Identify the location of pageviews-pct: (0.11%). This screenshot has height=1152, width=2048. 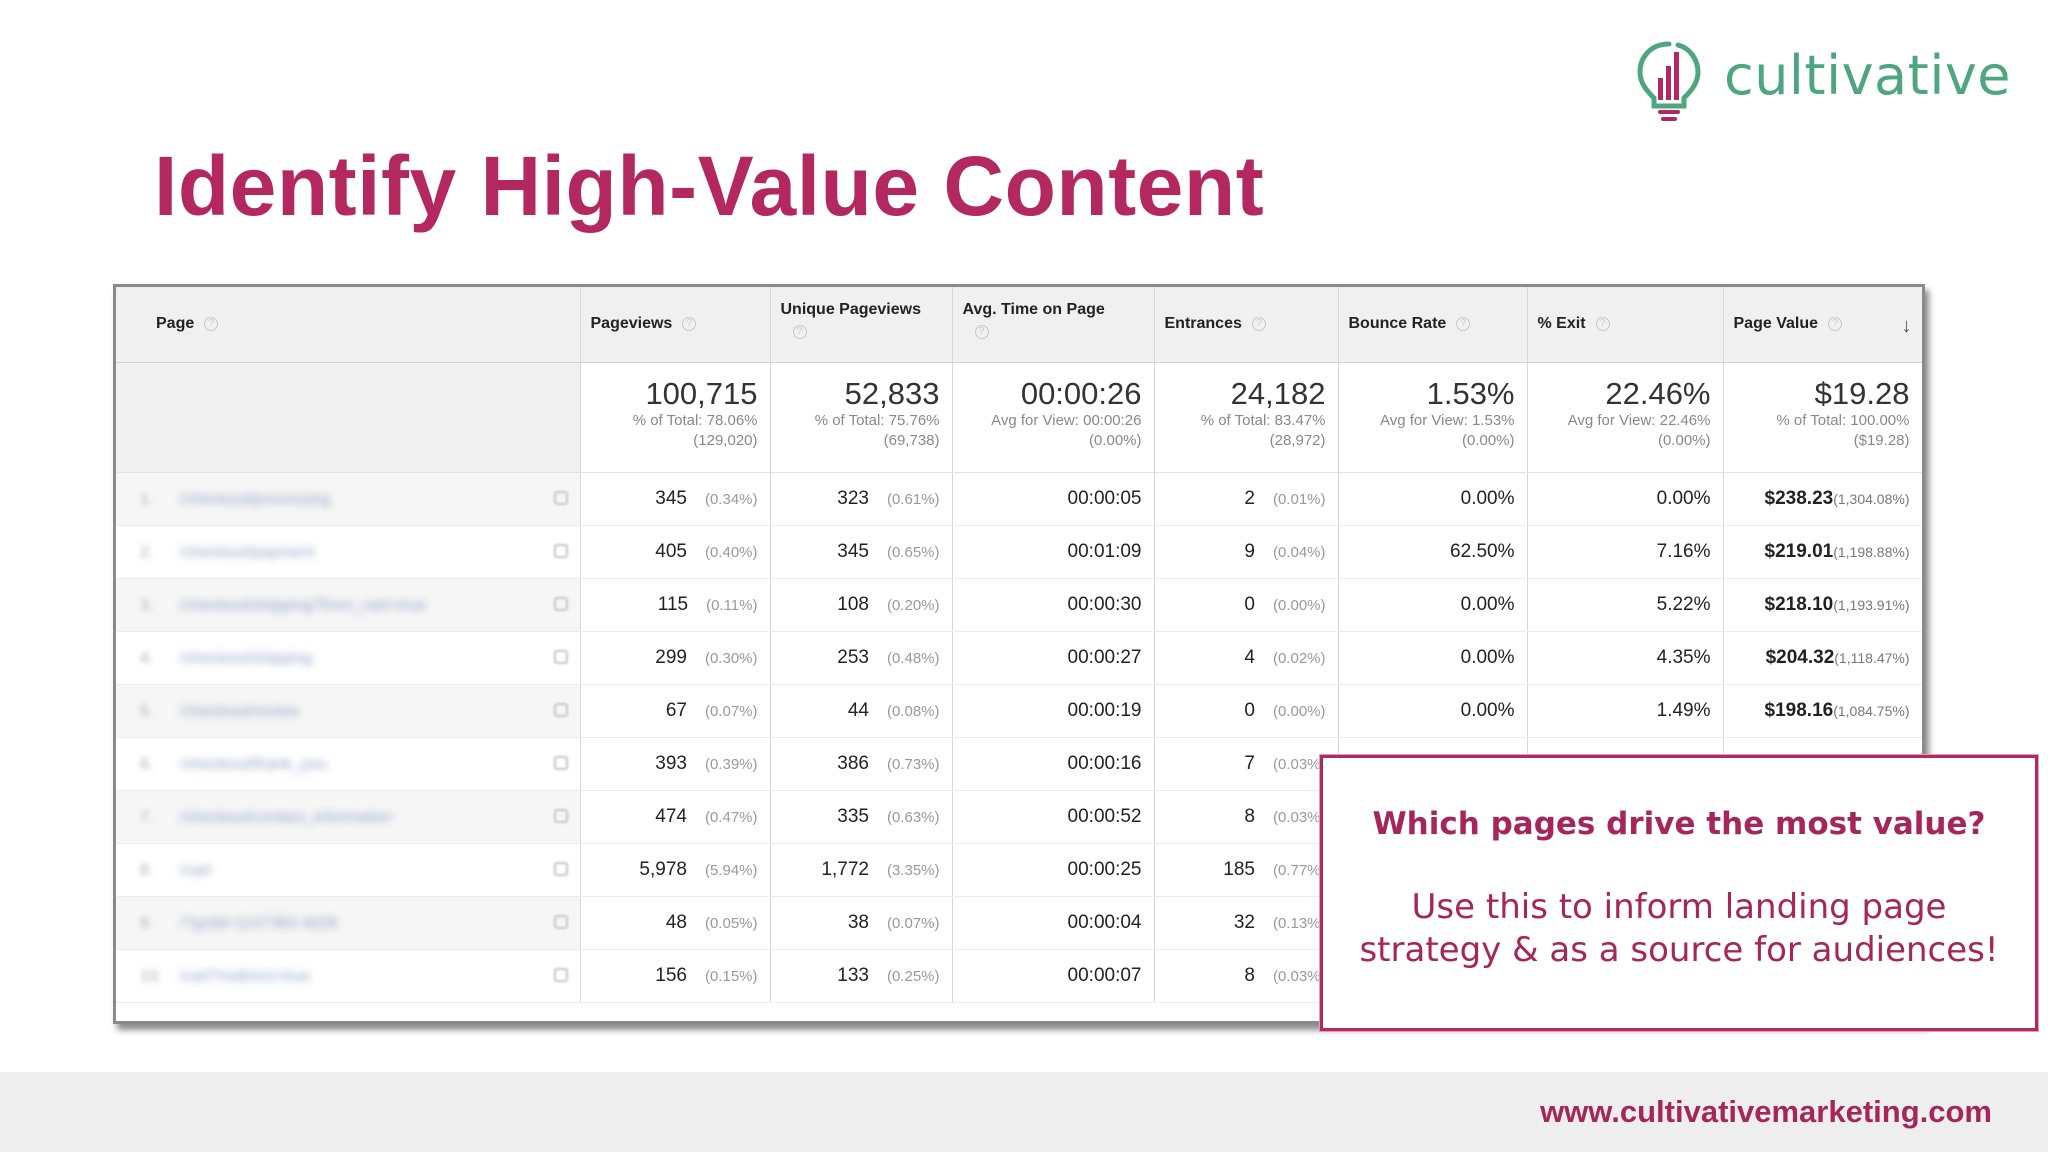
(732, 605).